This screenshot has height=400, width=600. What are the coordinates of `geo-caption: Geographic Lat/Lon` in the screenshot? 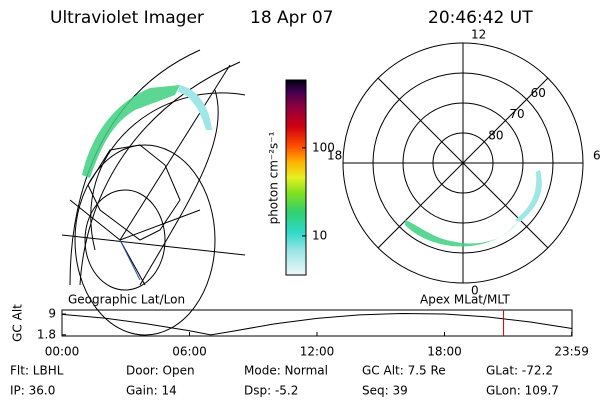 It's located at (126, 300).